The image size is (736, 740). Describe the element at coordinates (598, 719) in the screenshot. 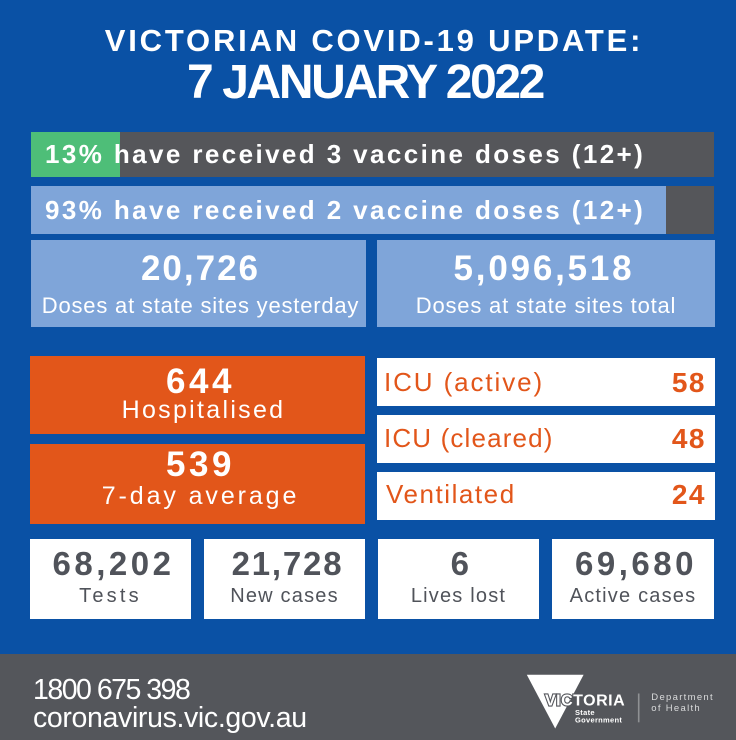

I see `svg-text: Government` at that location.